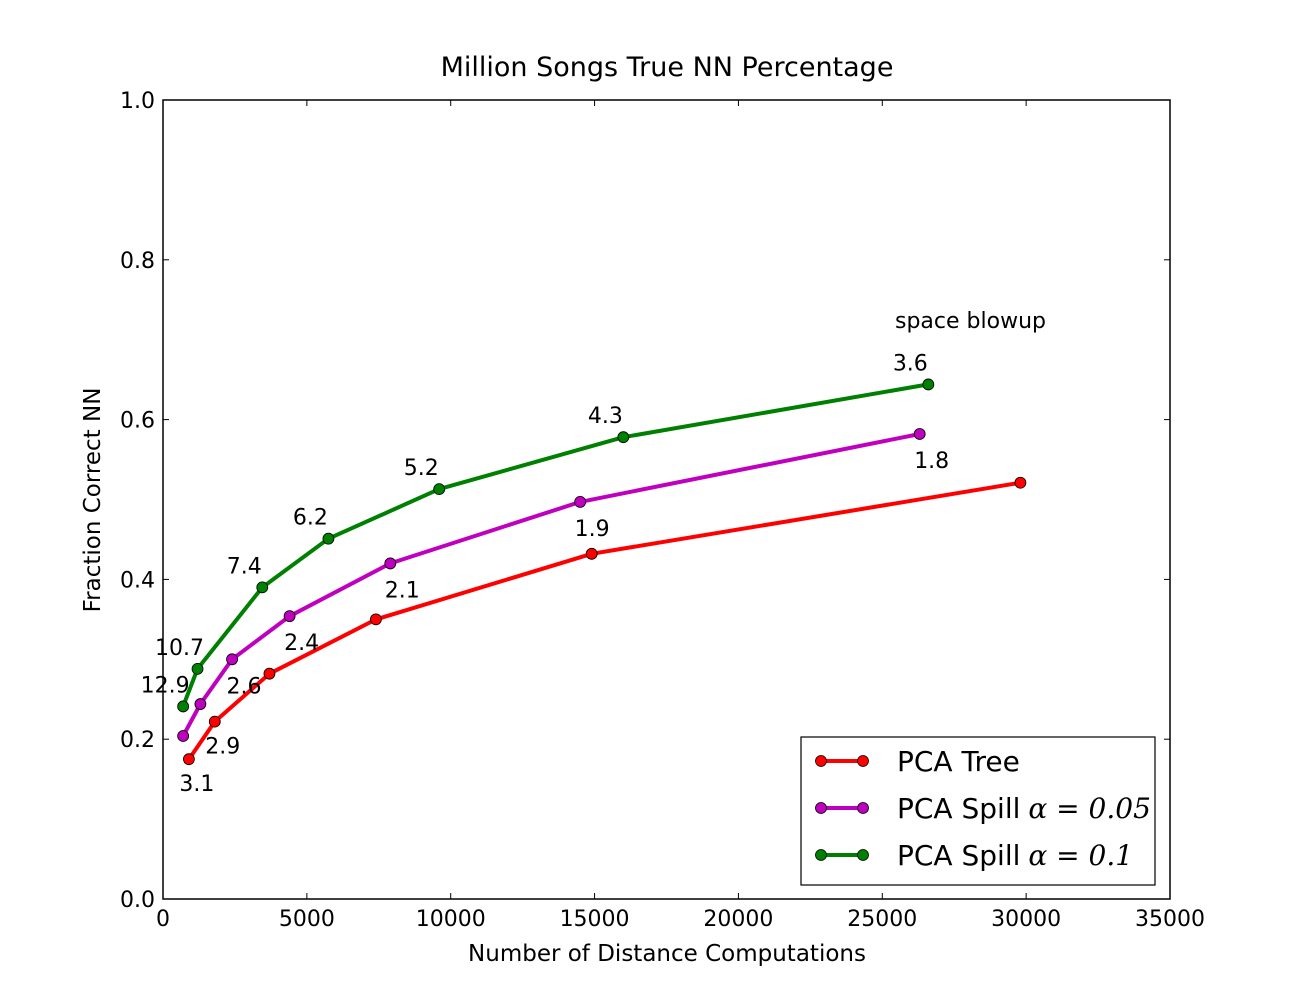 The height and width of the screenshot is (1000, 1300). I want to click on legend-label: PCA Spill α = 0.05, so click(1024, 808).